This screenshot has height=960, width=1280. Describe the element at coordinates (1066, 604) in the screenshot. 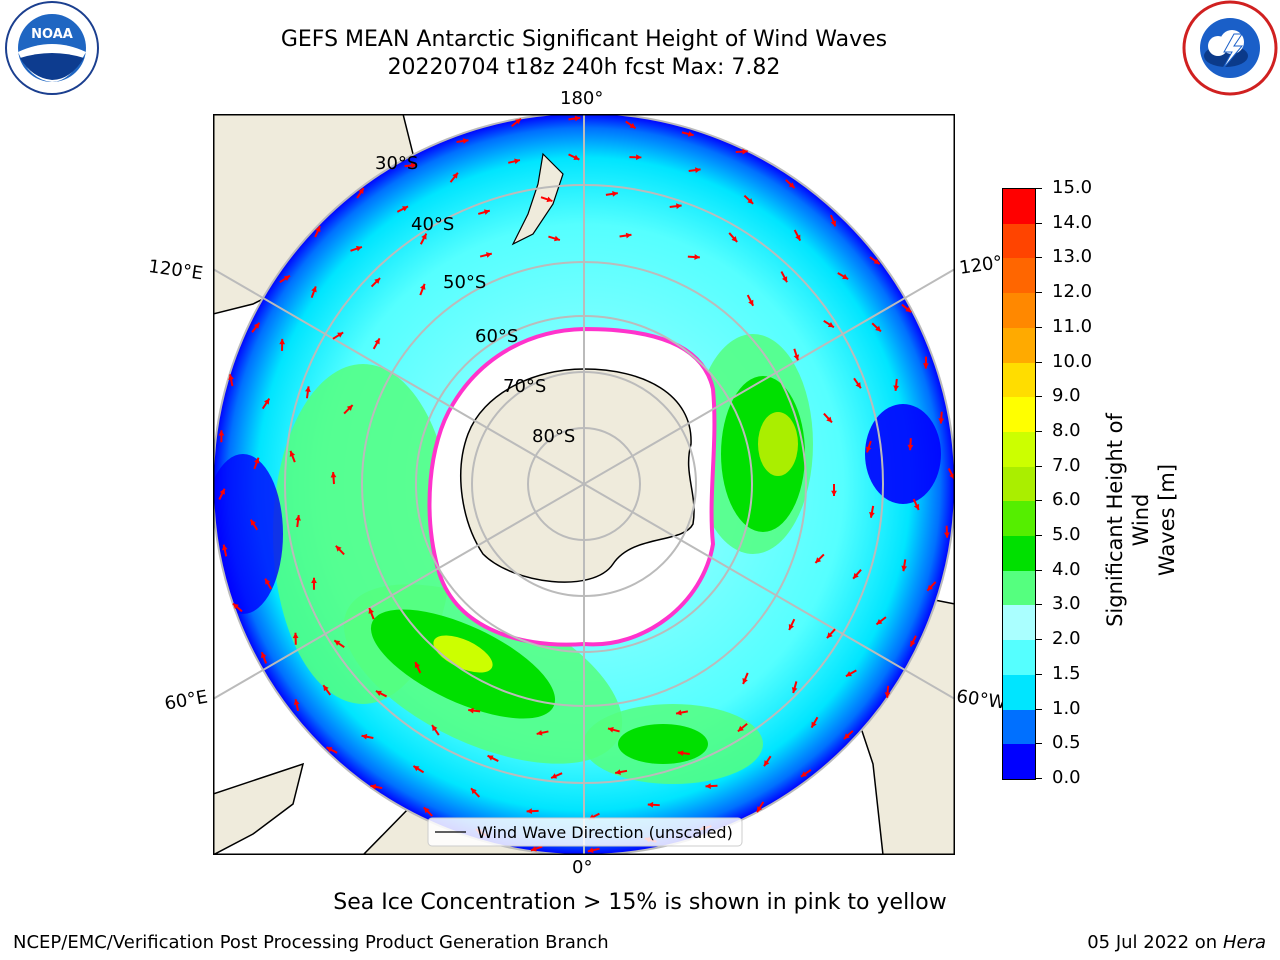

I see `colorbar-tick-label: 3.0` at that location.